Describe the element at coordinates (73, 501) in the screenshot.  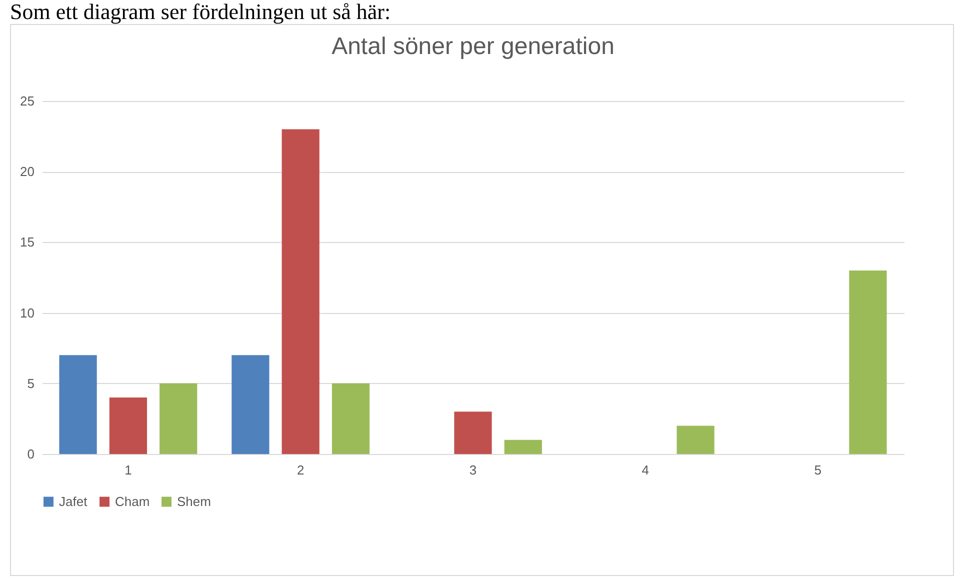
I see `legend-label: Jafet` at that location.